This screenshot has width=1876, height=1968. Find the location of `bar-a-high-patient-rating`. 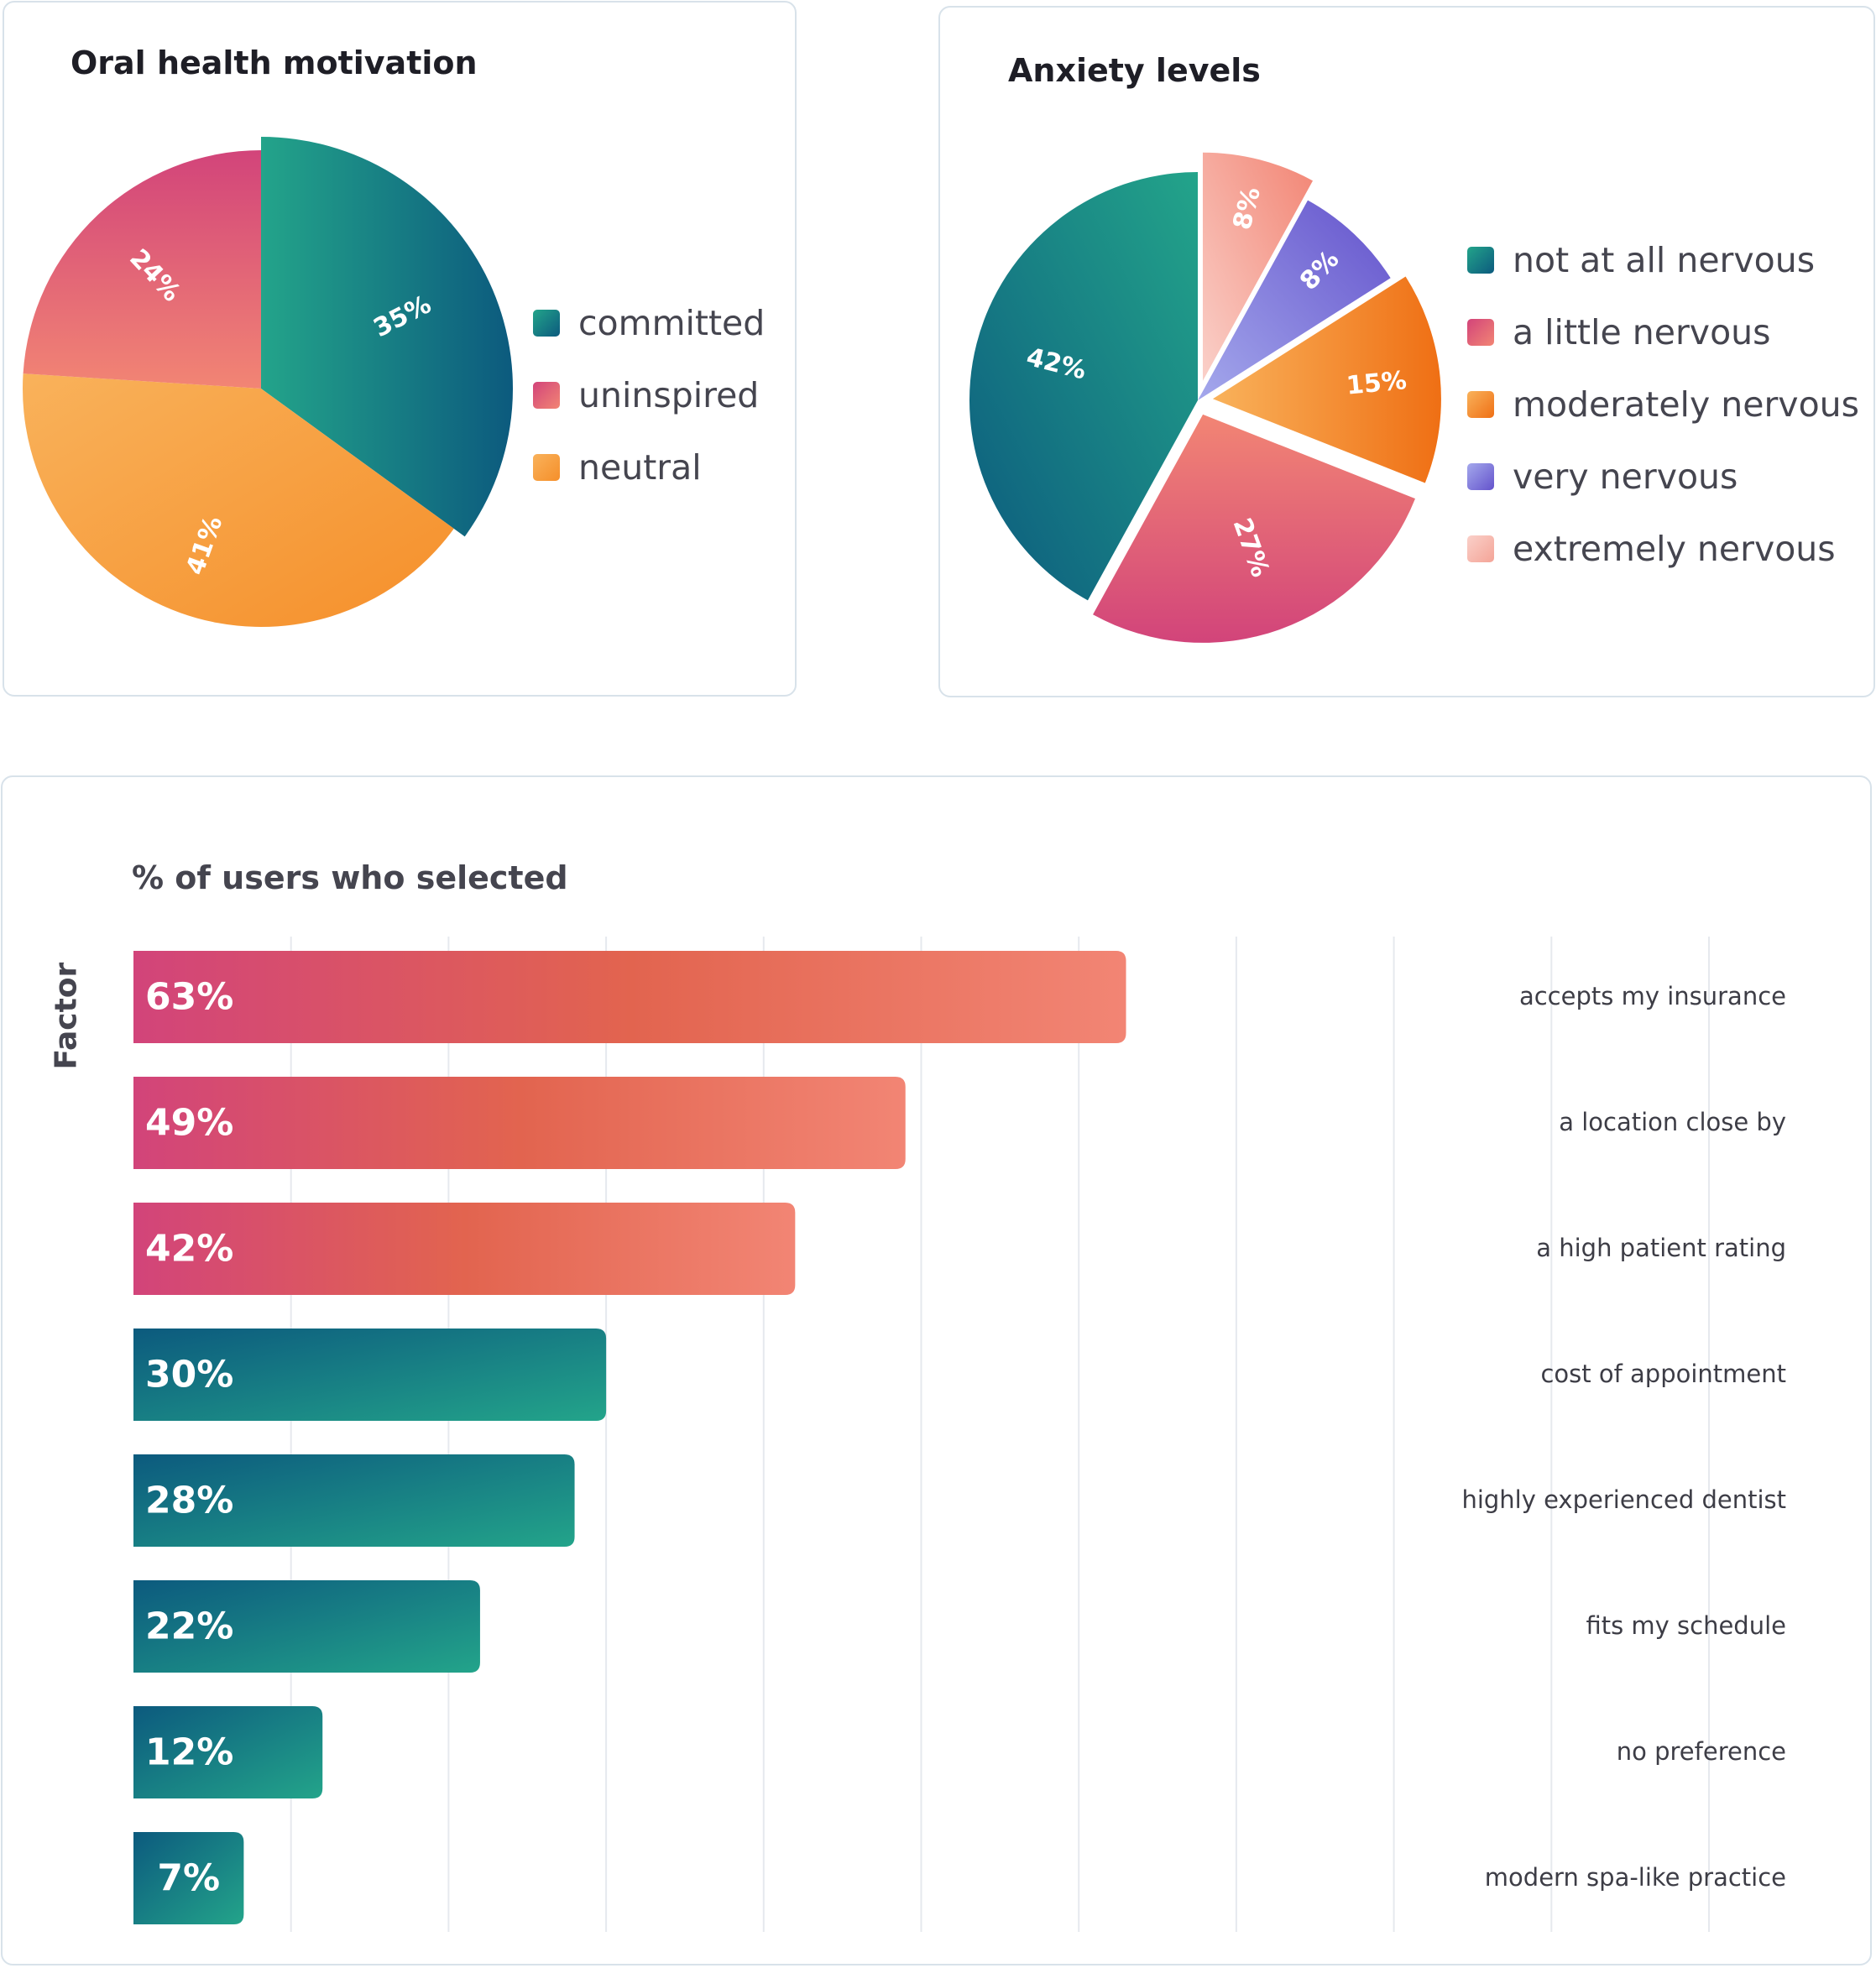

bar-a-high-patient-rating is located at coordinates (464, 1249).